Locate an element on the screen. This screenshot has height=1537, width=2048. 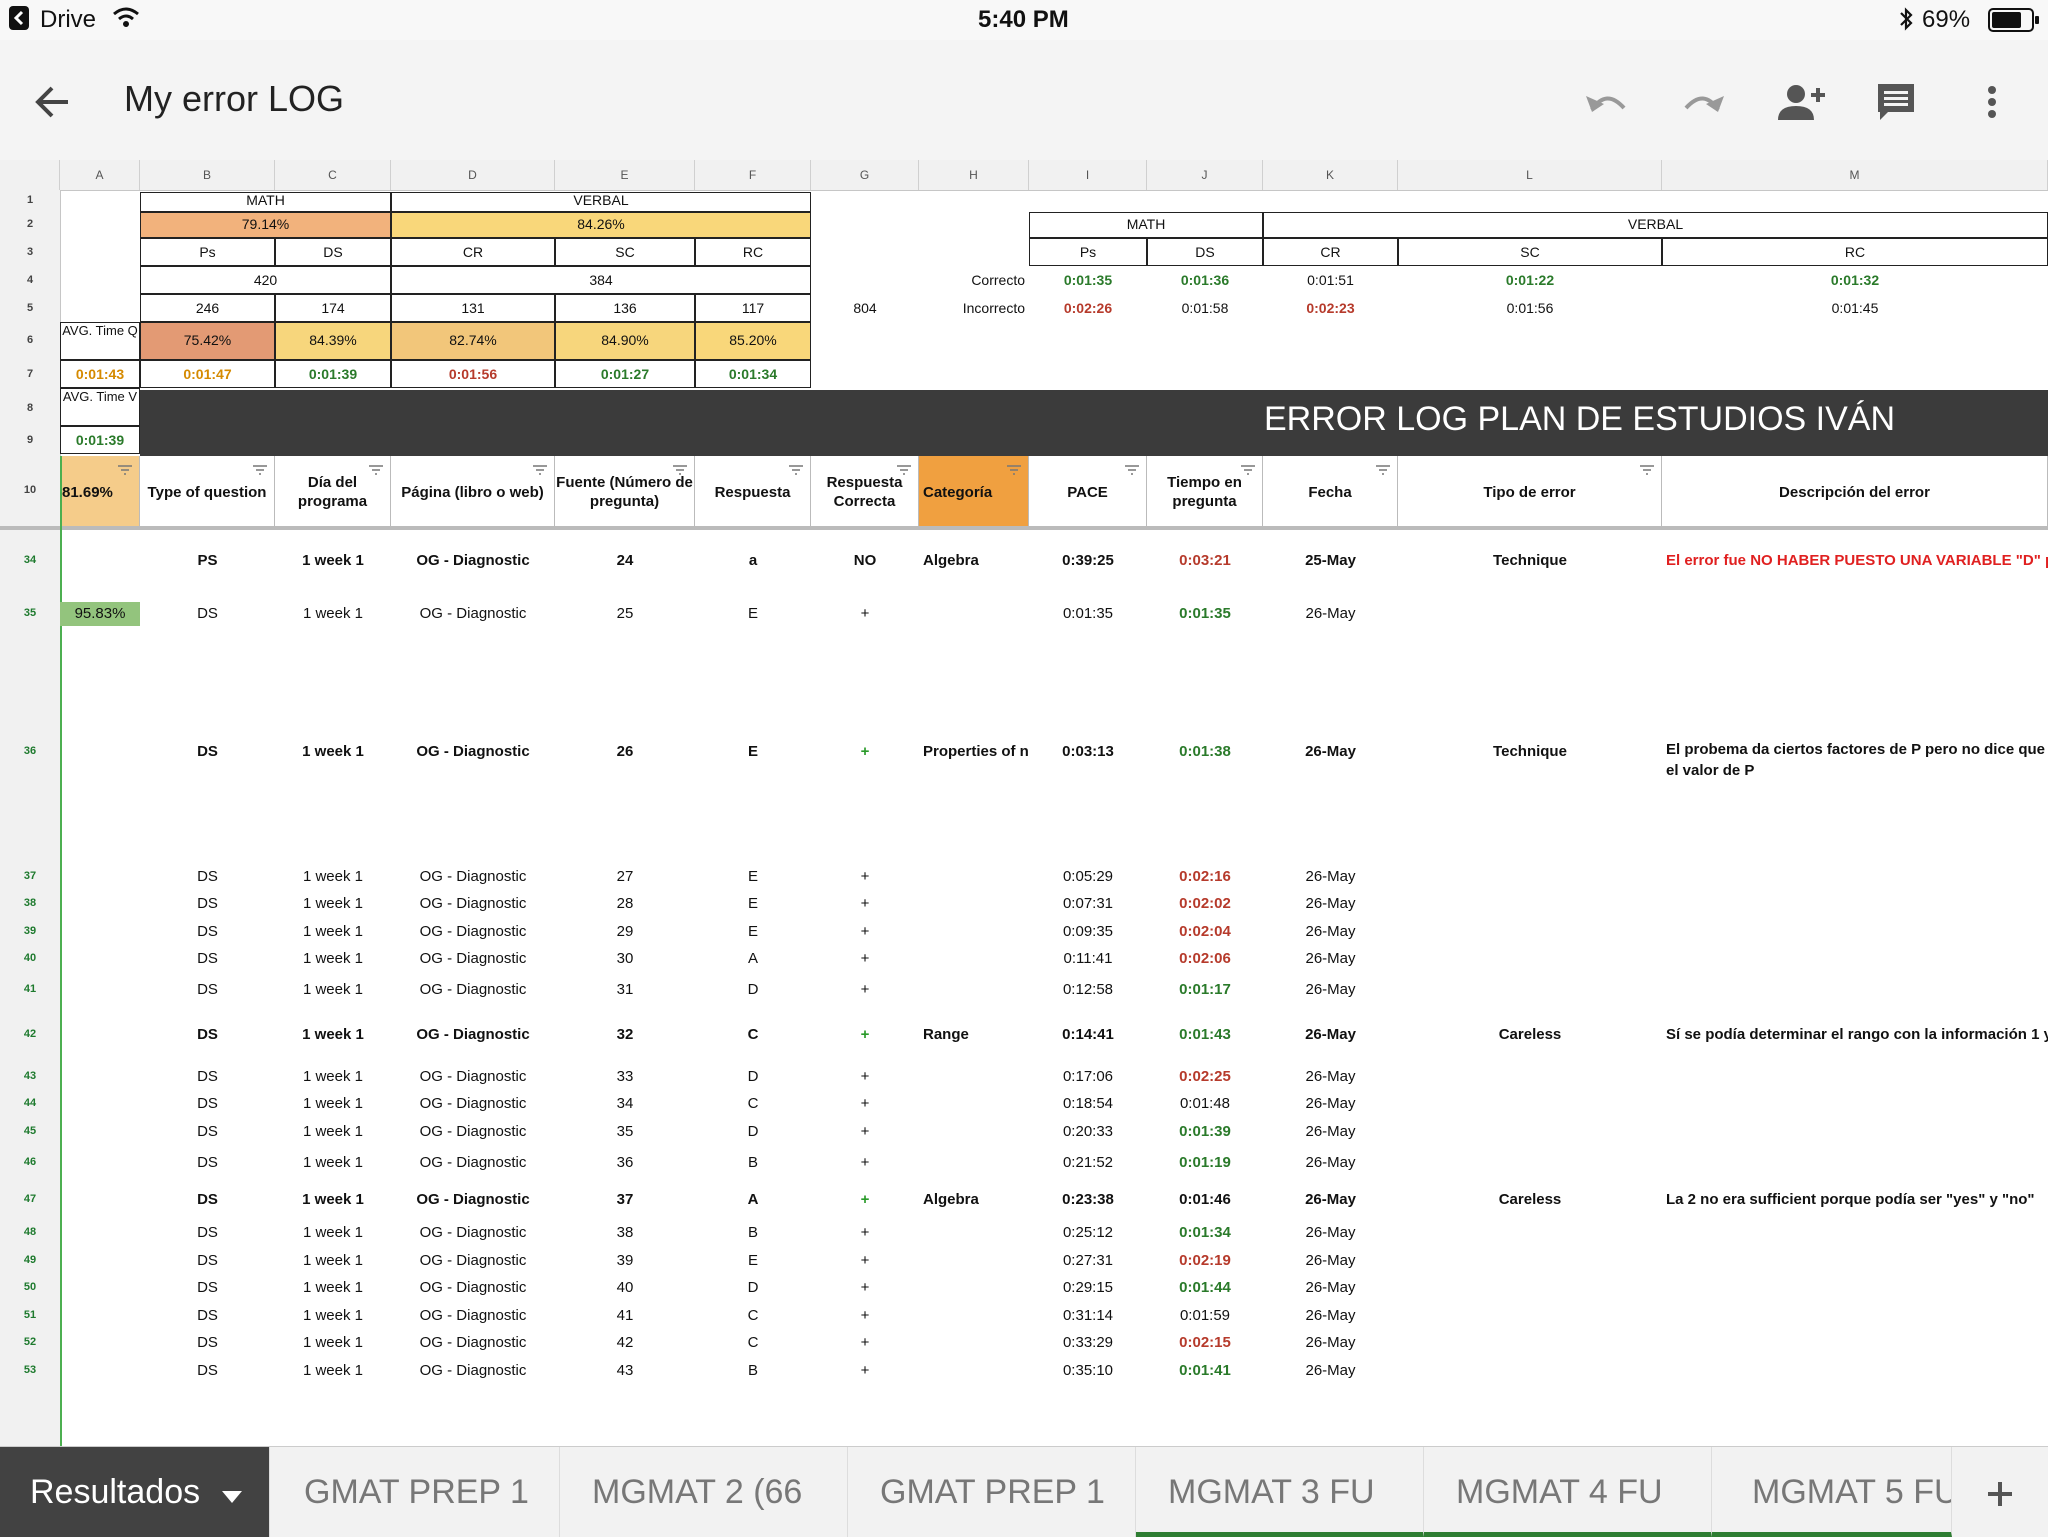
cell-time: 0:01:43 is located at coordinates (1205, 1034).